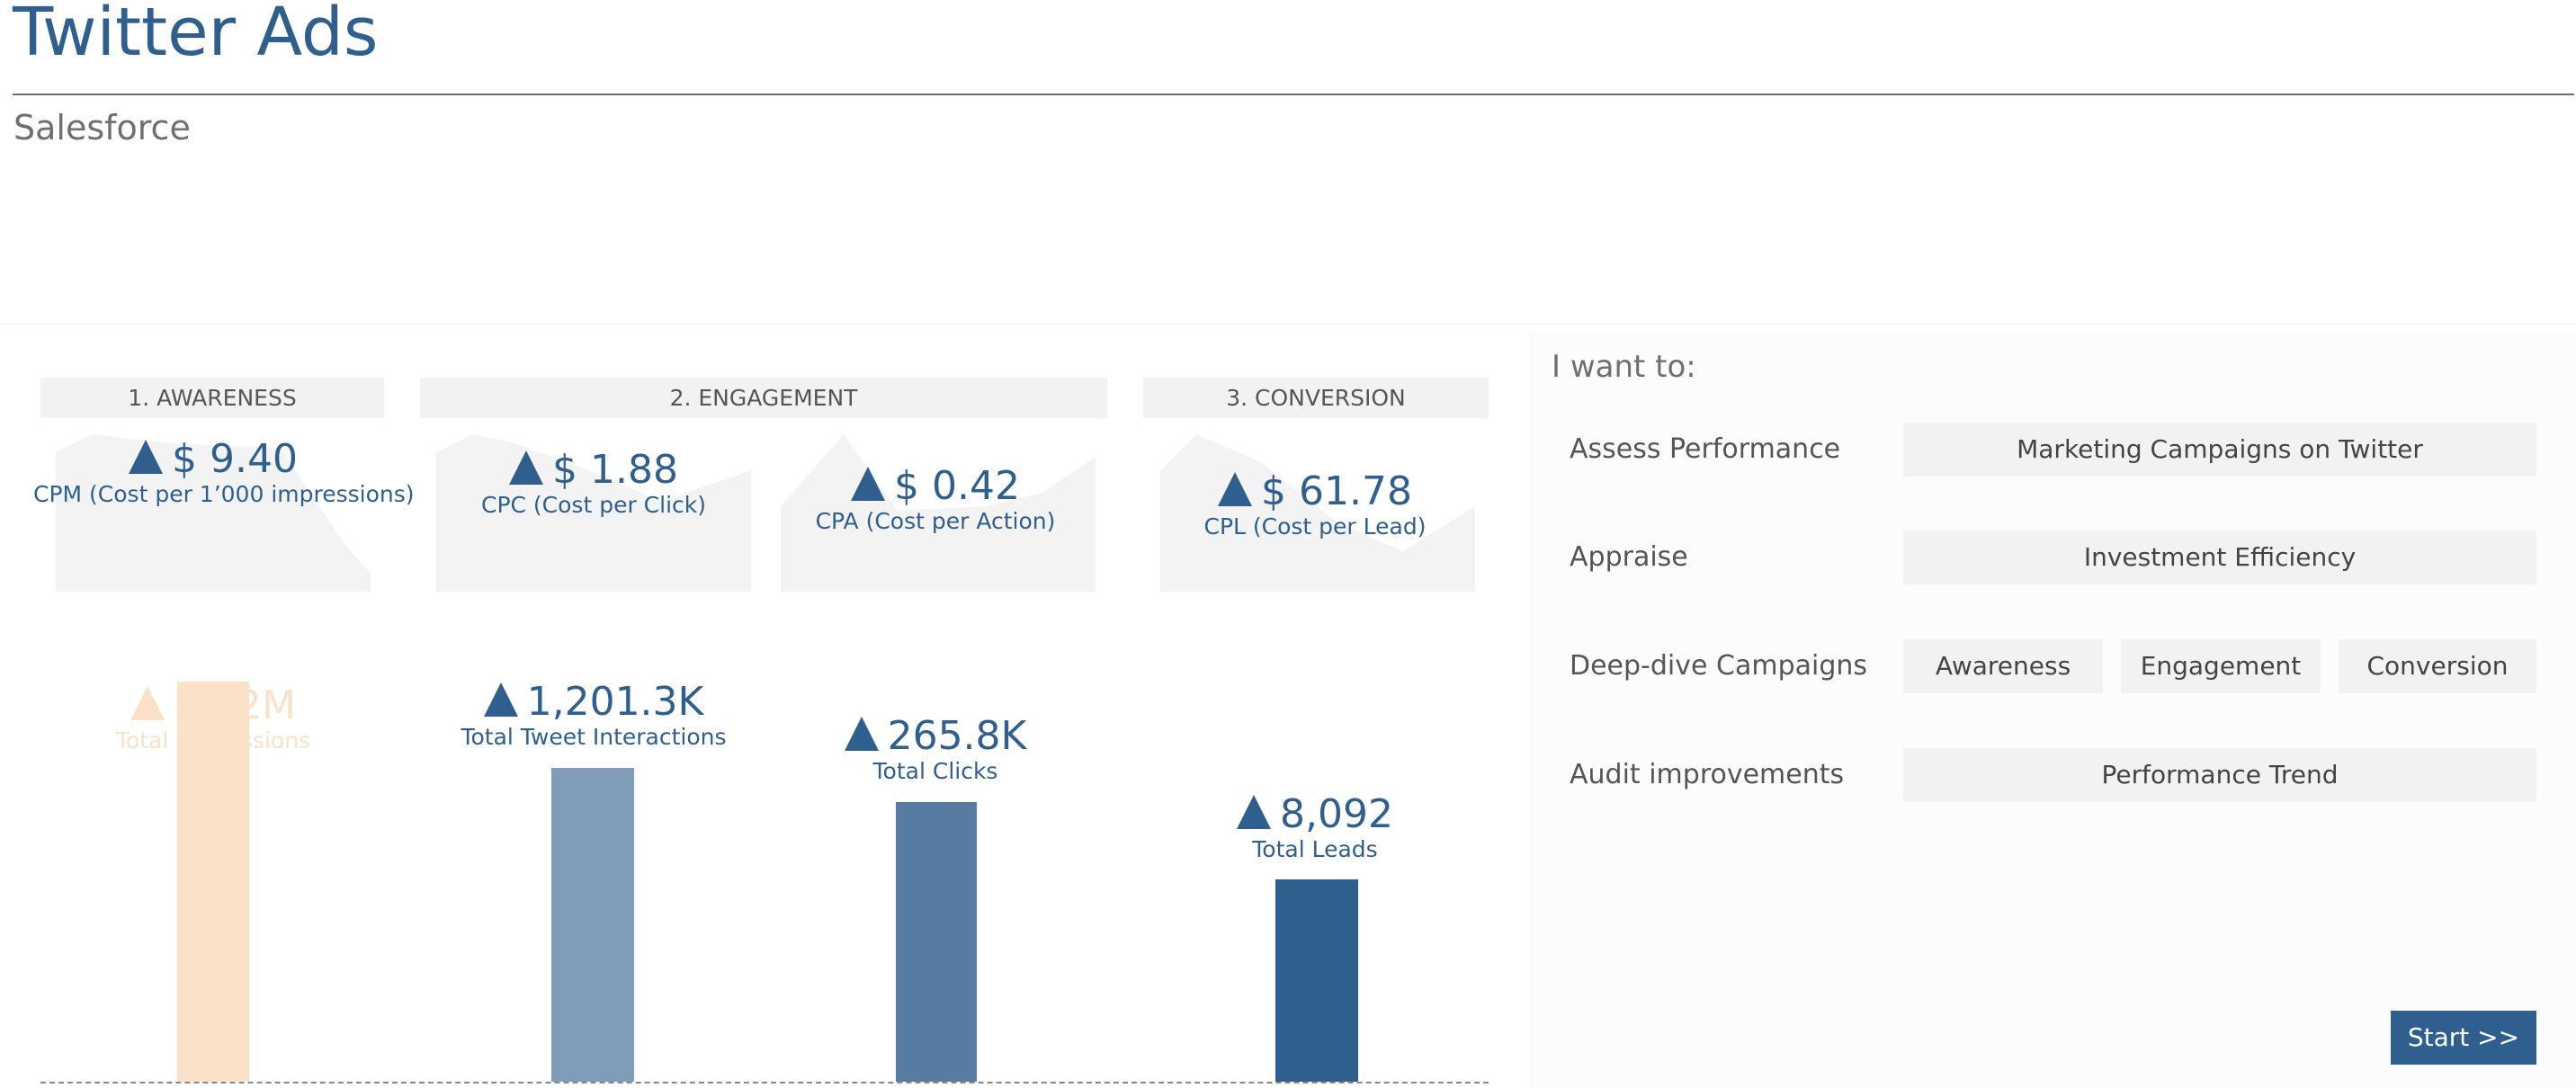 This screenshot has height=1088, width=2576. I want to click on stage-header-engagement: 2. ENGAGEMENT, so click(763, 398).